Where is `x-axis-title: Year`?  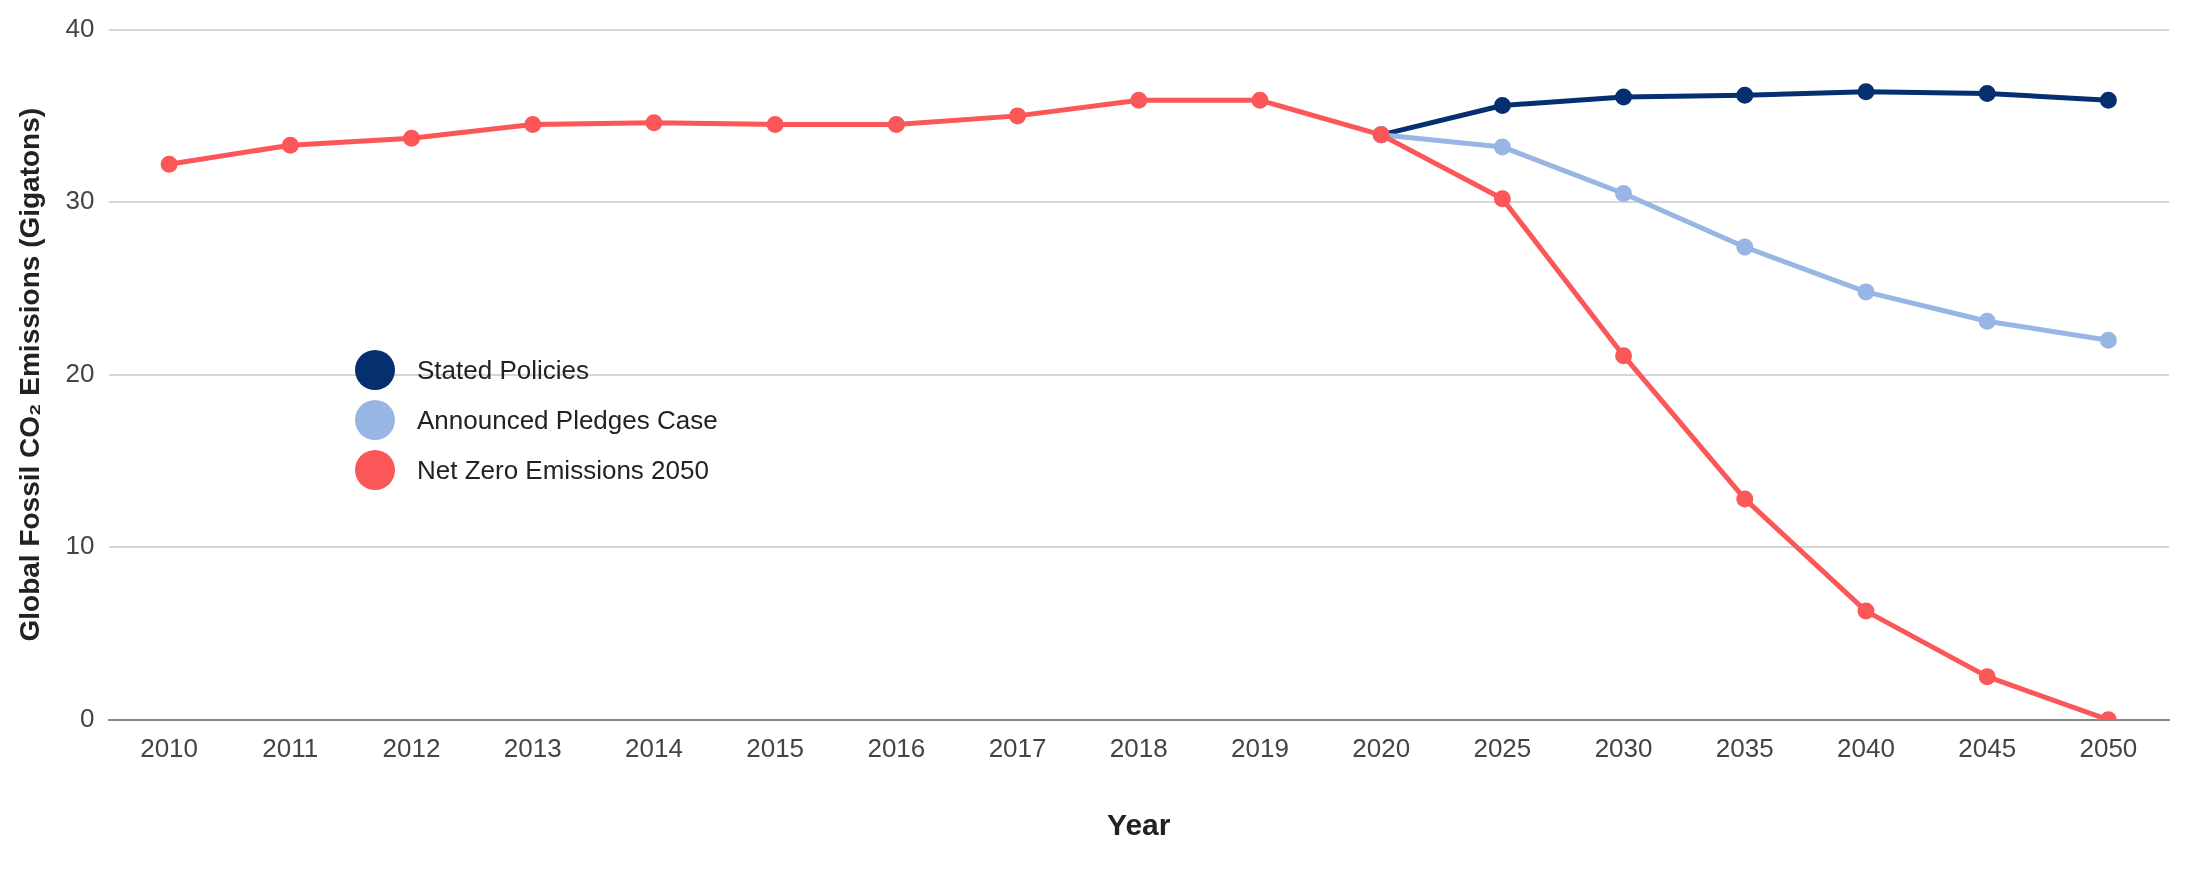 x-axis-title: Year is located at coordinates (1139, 825).